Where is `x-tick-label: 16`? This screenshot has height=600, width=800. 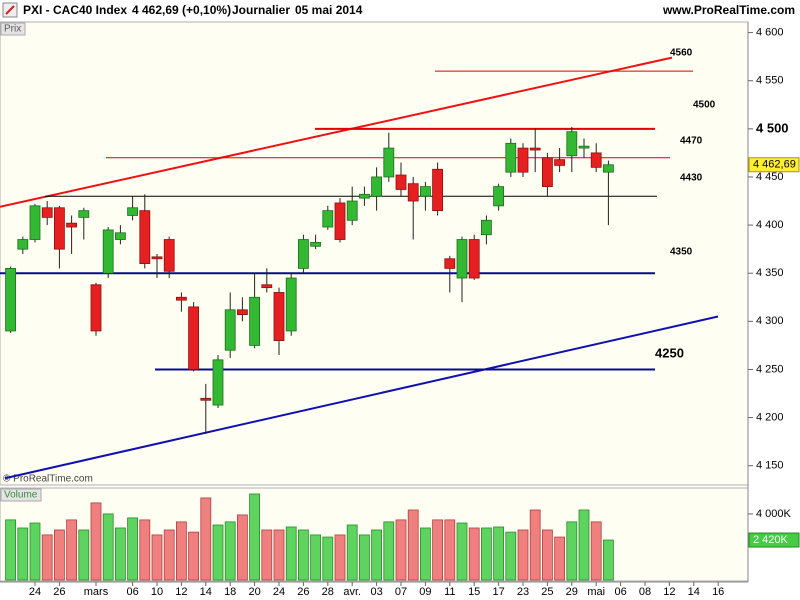
x-tick-label: 16 is located at coordinates (718, 592).